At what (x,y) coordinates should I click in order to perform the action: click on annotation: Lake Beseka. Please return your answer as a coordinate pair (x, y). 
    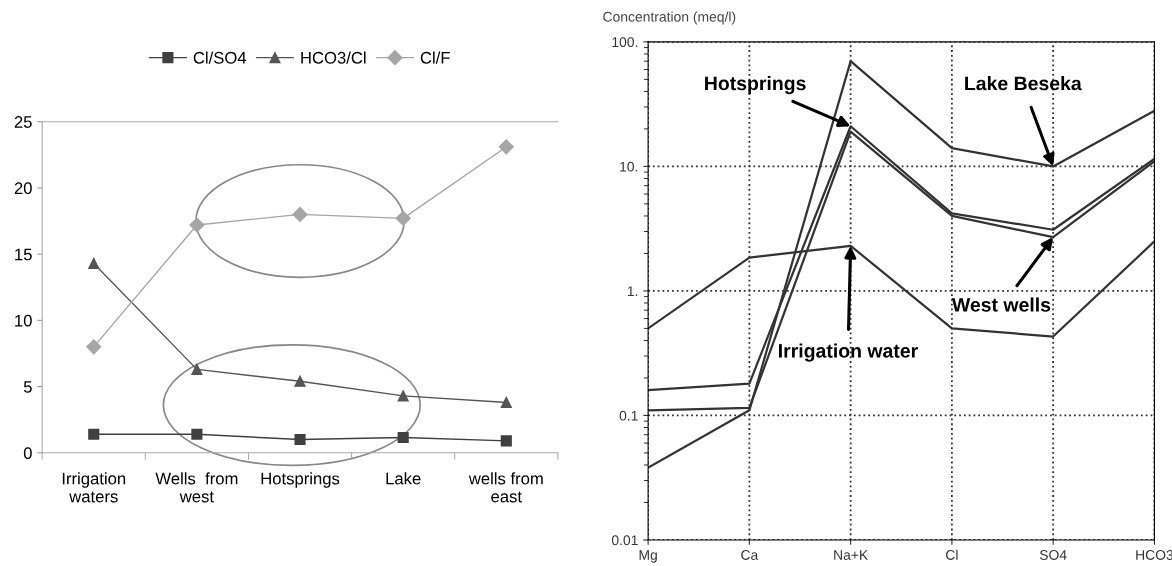
    Looking at the image, I should click on (1023, 83).